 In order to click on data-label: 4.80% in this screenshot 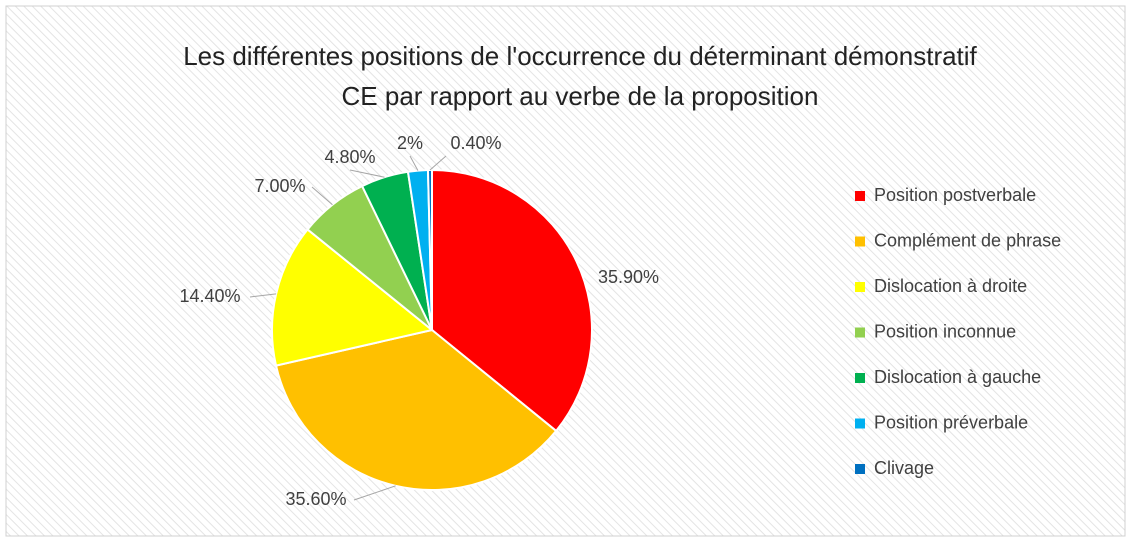, I will do `click(349, 157)`.